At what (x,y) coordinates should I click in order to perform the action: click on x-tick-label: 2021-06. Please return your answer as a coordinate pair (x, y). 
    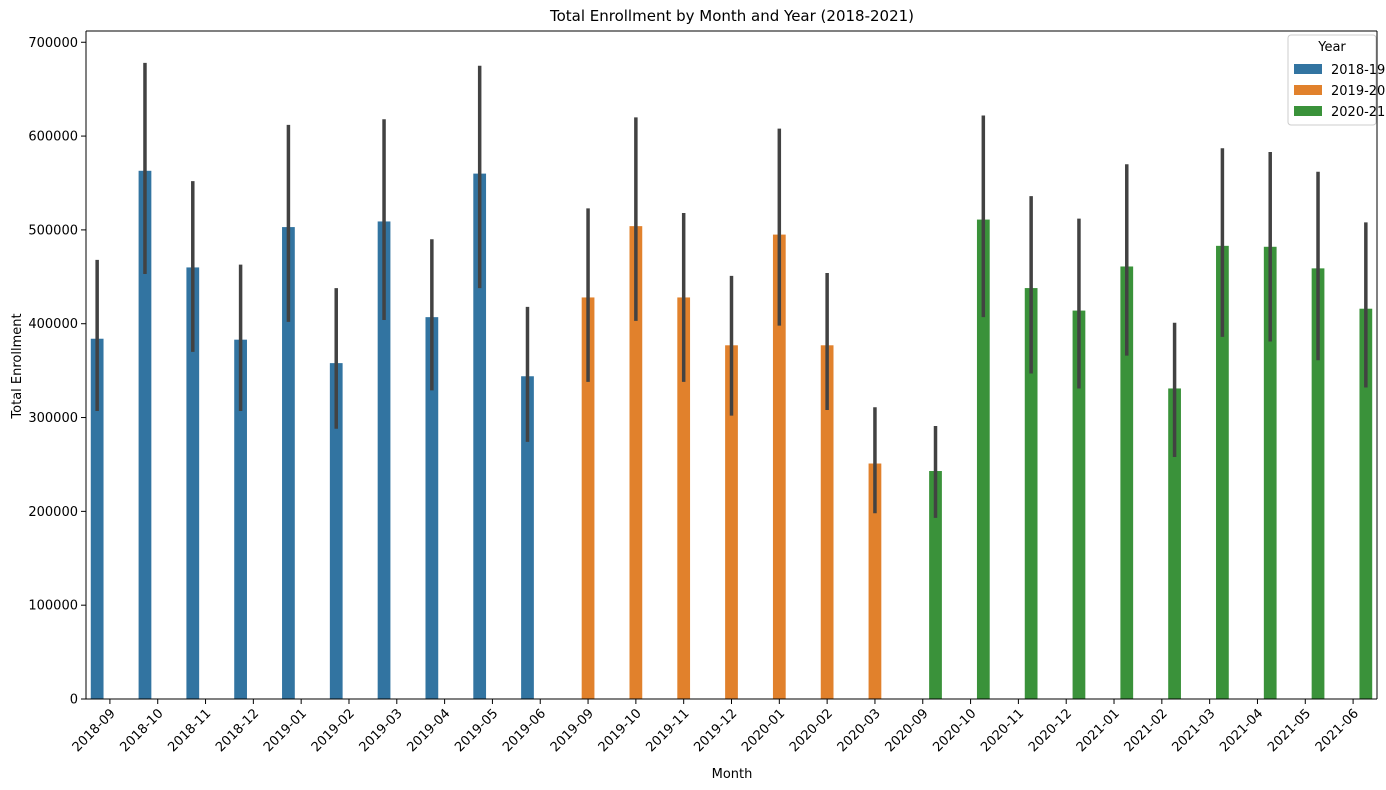
    Looking at the image, I should click on (1337, 730).